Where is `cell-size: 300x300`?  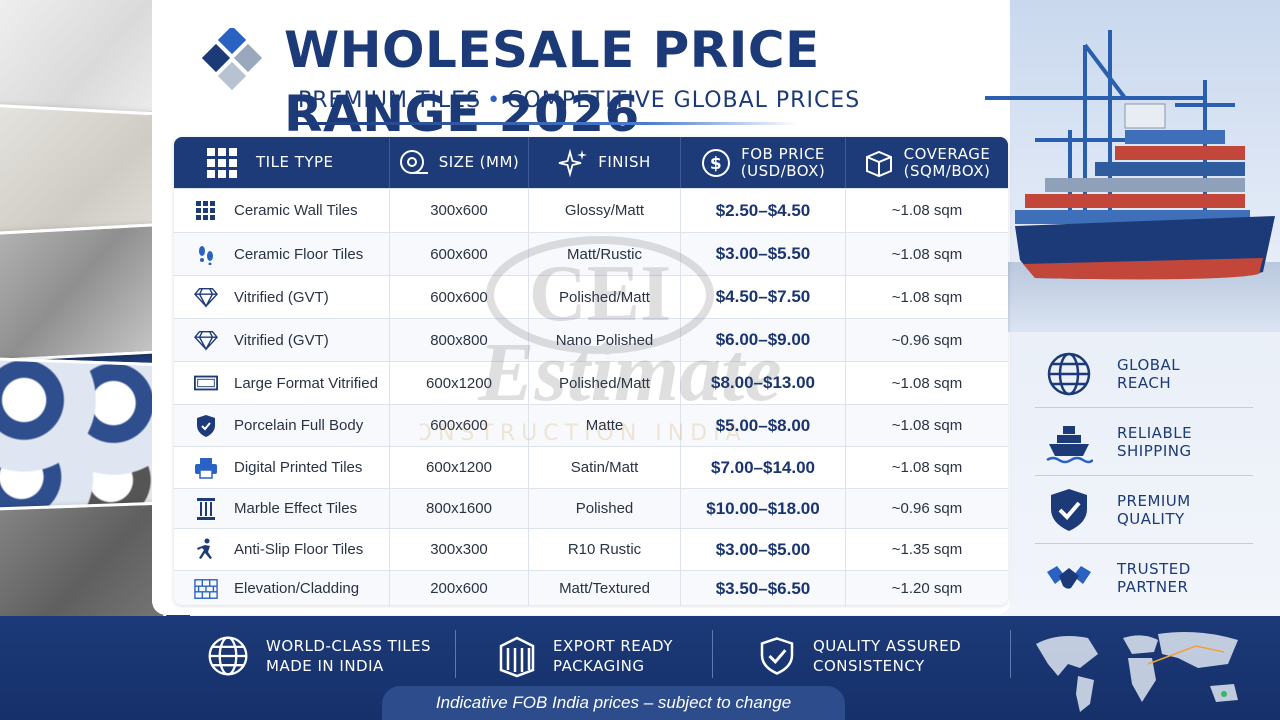 cell-size: 300x300 is located at coordinates (459, 549).